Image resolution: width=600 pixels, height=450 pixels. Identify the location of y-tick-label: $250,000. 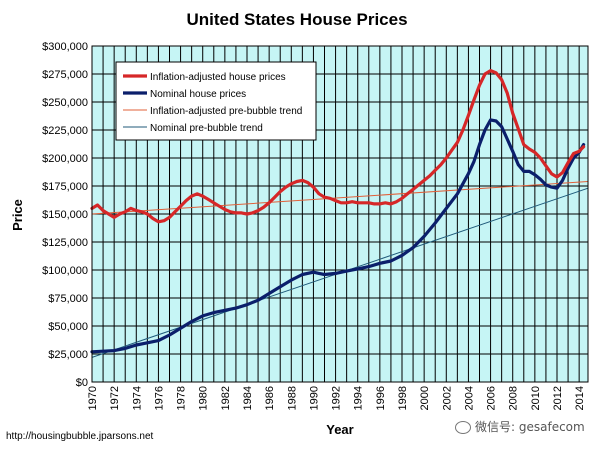
(65, 103).